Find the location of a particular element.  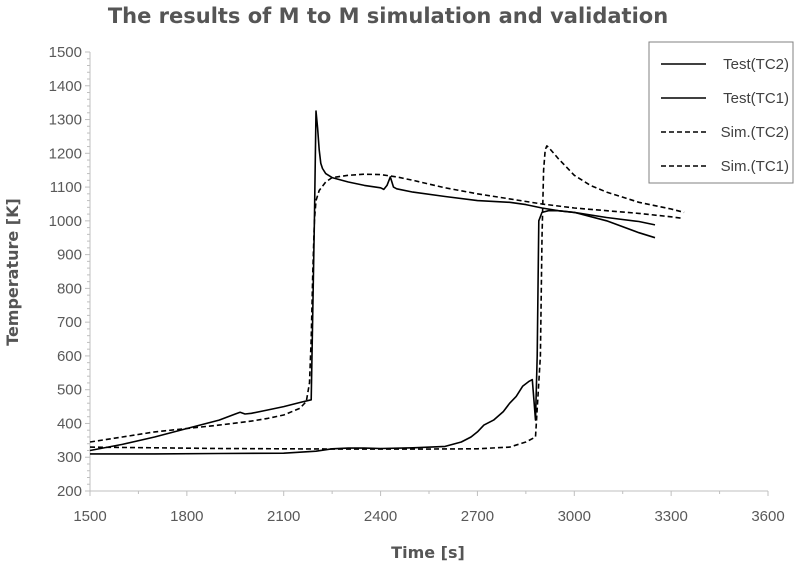

x-axis-title: Time [s] is located at coordinates (428, 552).